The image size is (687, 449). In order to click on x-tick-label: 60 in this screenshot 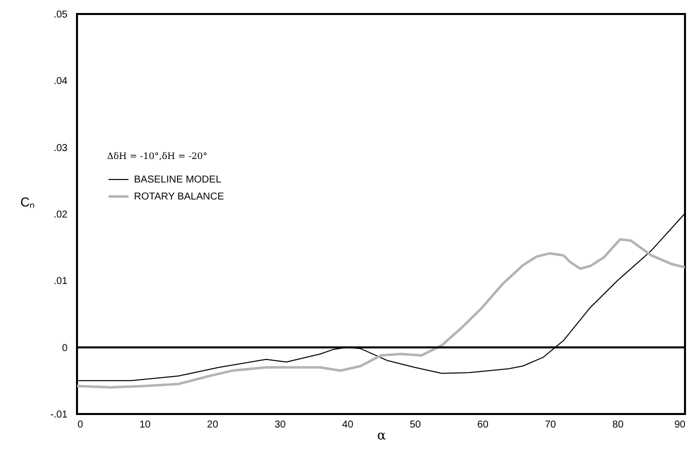, I will do `click(483, 425)`.